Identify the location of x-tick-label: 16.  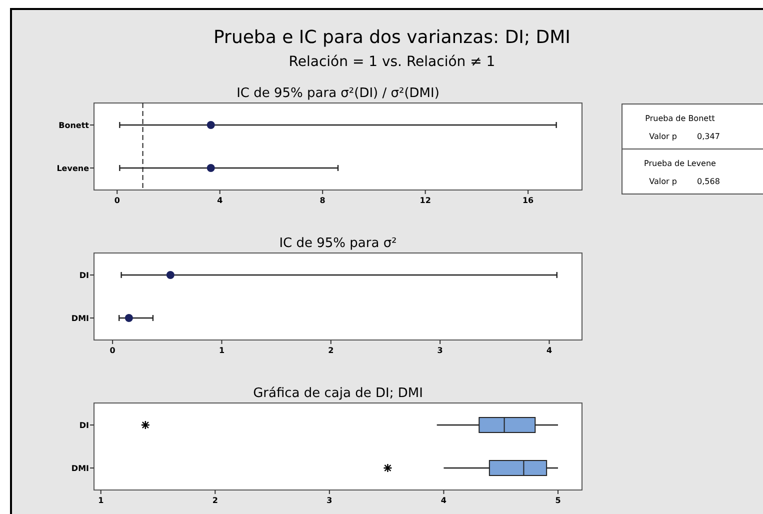
(528, 200).